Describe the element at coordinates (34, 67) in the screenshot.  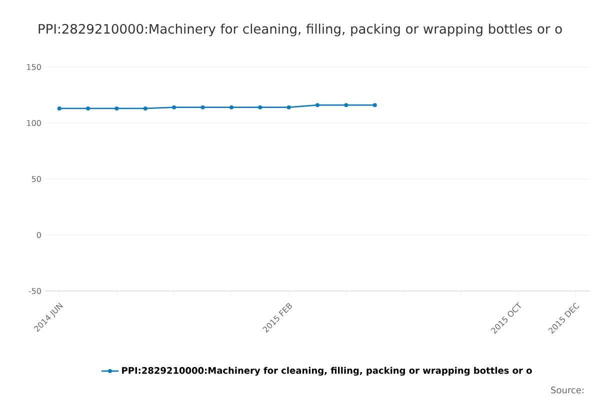
I see `y-tick-label: 150` at that location.